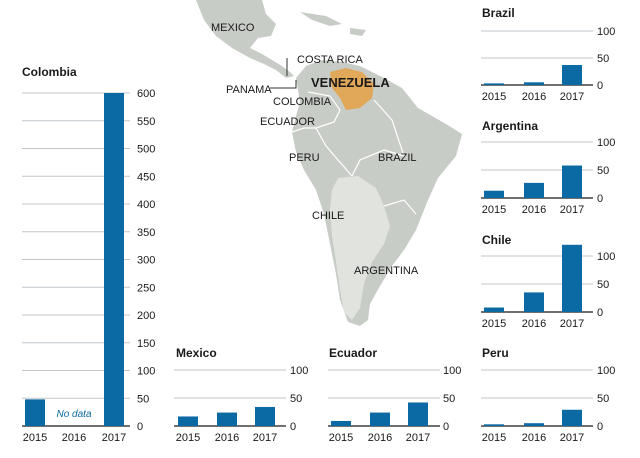 This screenshot has width=640, height=458. Describe the element at coordinates (73, 414) in the screenshot. I see `no-data-annotation: No data` at that location.